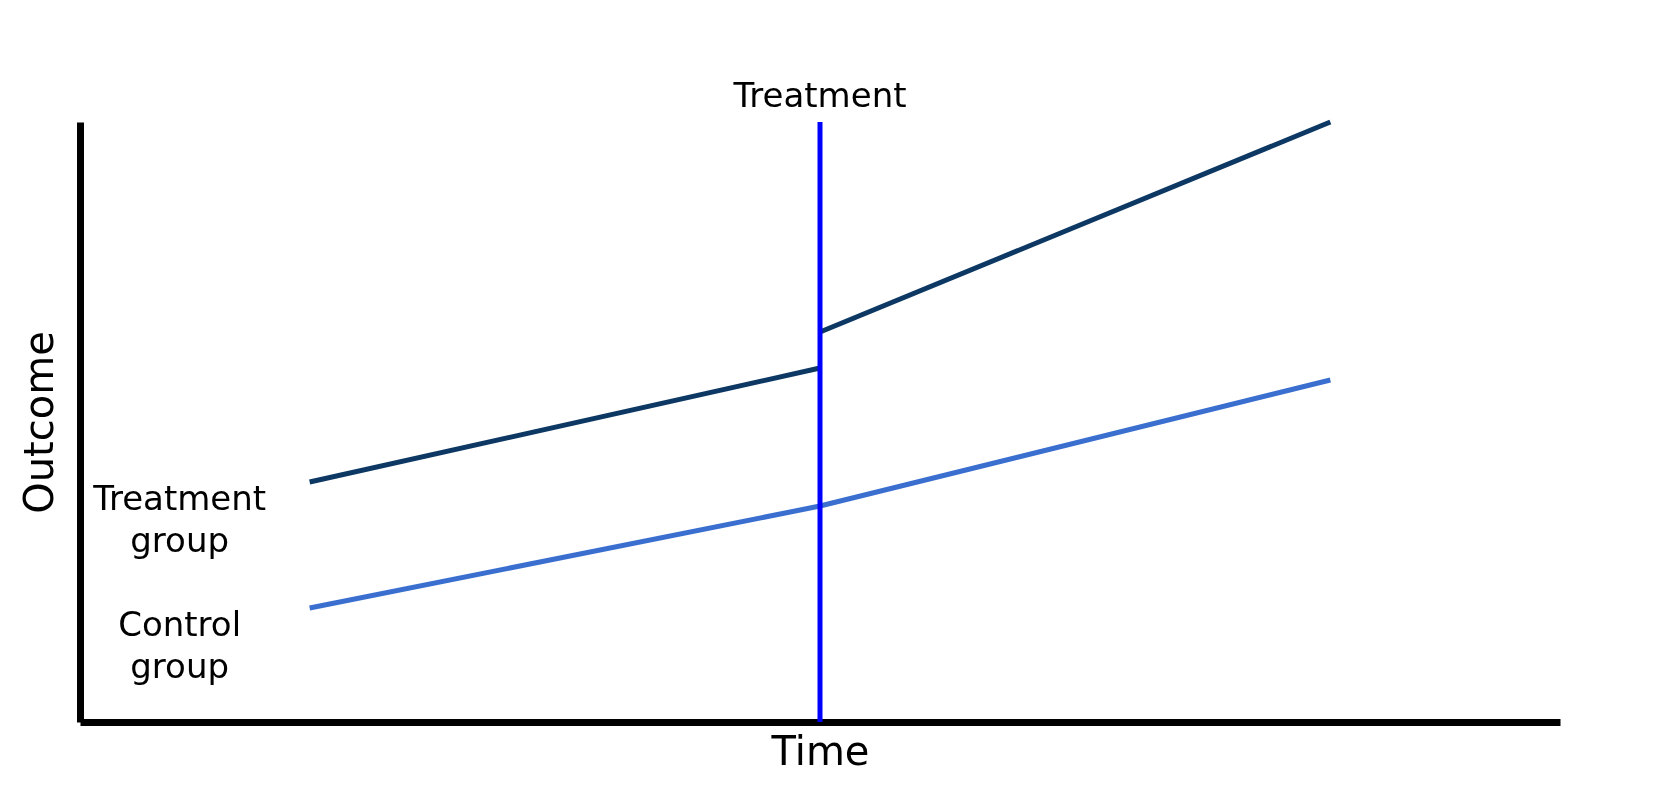 Image resolution: width=1659 pixels, height=811 pixels. I want to click on series-label: Treatment group, so click(179, 519).